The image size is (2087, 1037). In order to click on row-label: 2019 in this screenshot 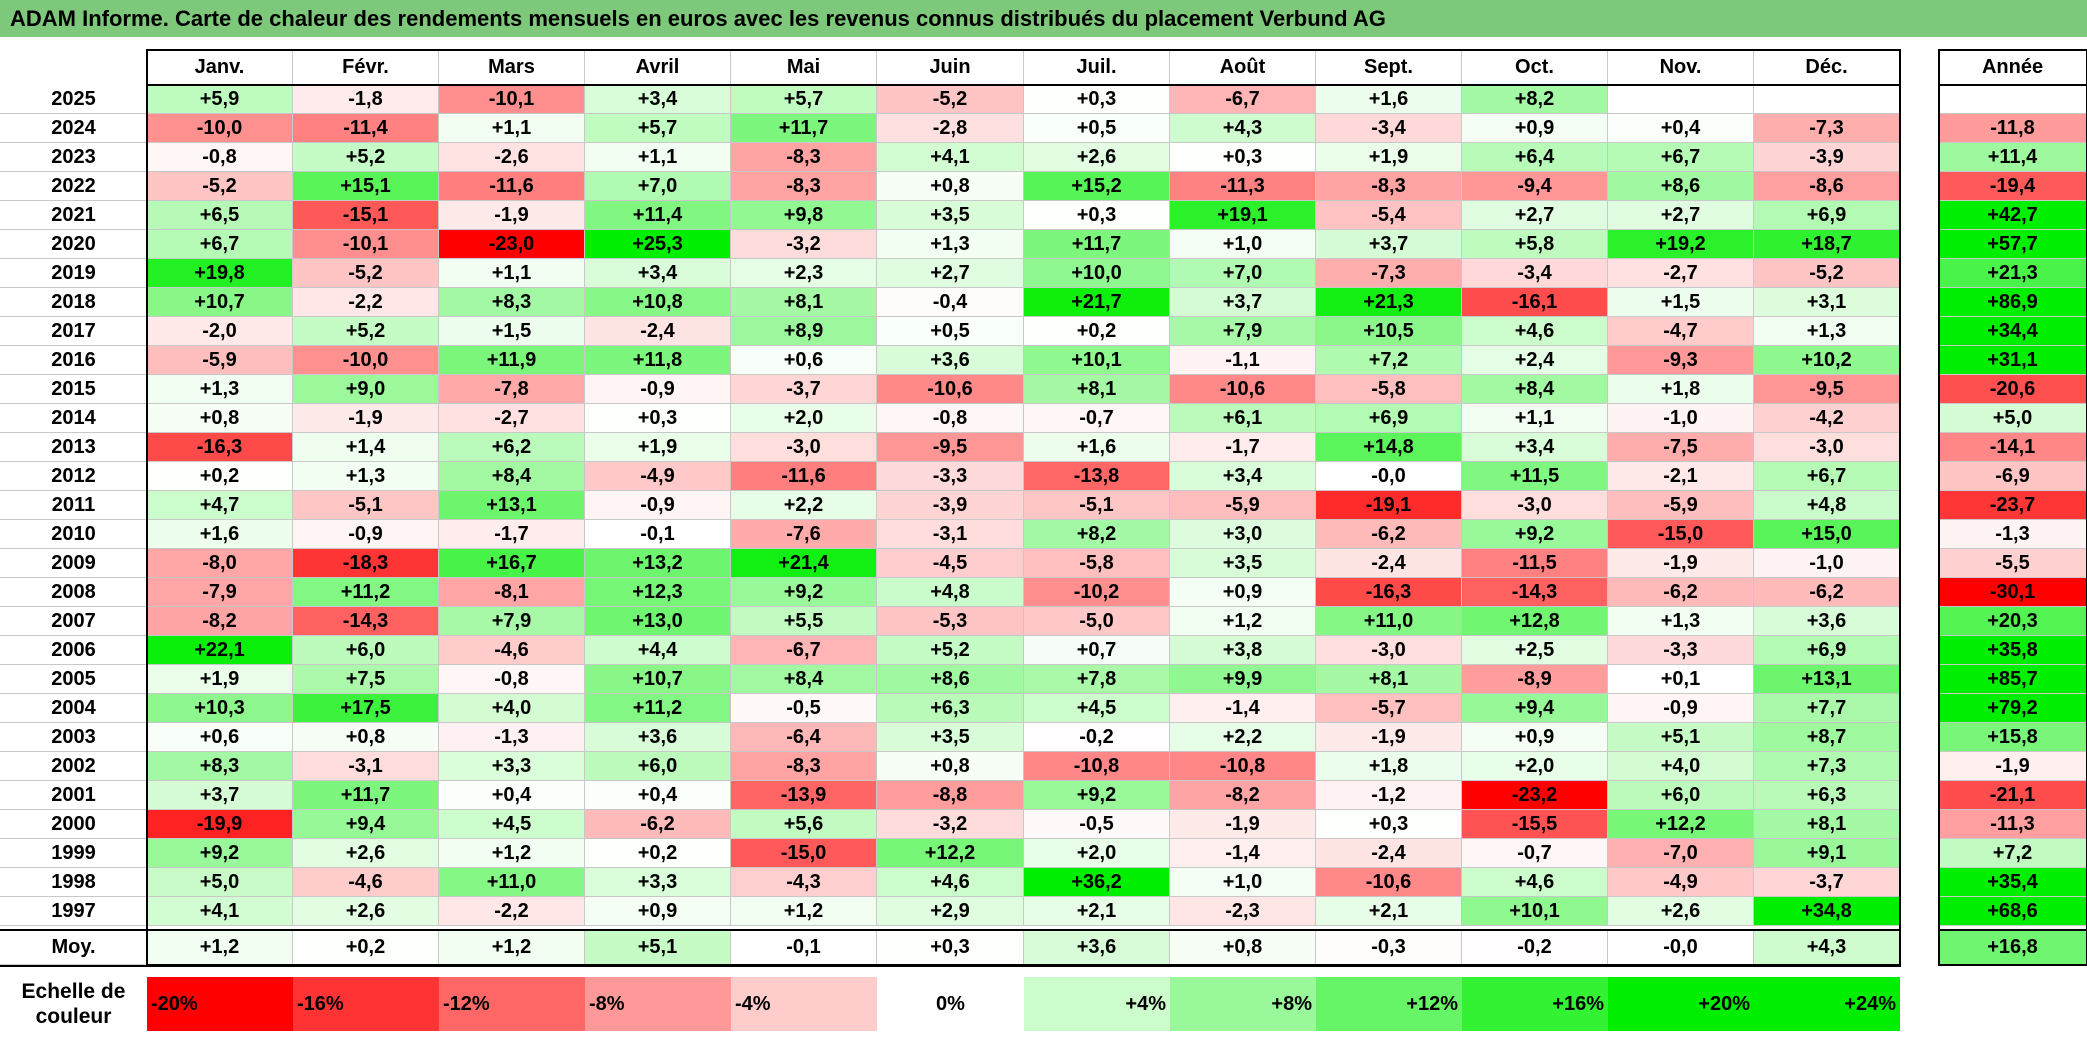, I will do `click(73, 273)`.